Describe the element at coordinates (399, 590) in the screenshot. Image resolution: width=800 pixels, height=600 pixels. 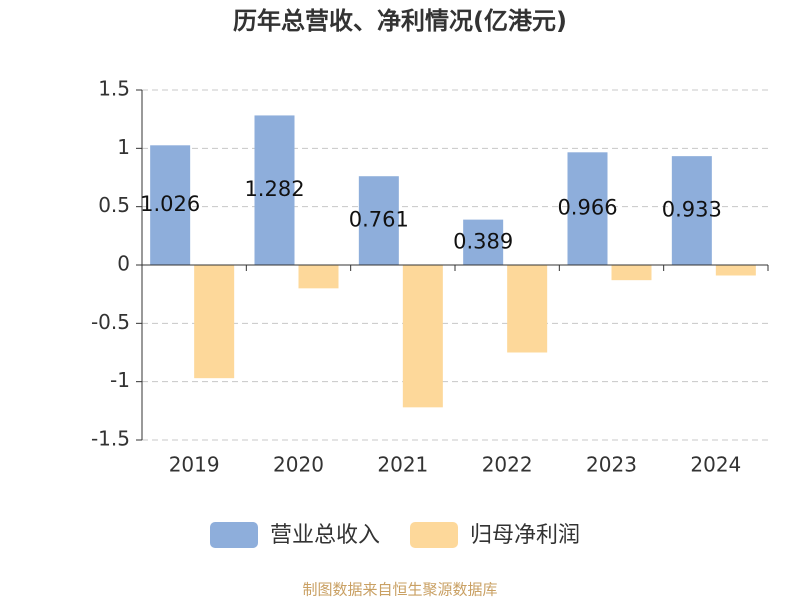
I see `source-note: 制图数据来自恒生聚源数据库` at that location.